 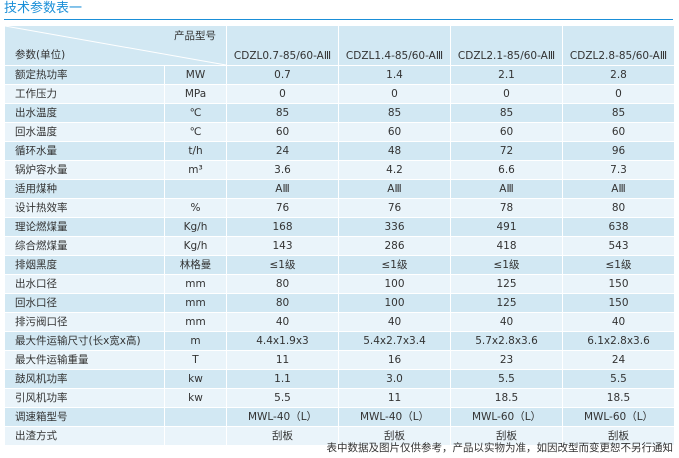 I want to click on table-row: 工作压力 MPa 0 0 0 0, so click(x=339, y=94).